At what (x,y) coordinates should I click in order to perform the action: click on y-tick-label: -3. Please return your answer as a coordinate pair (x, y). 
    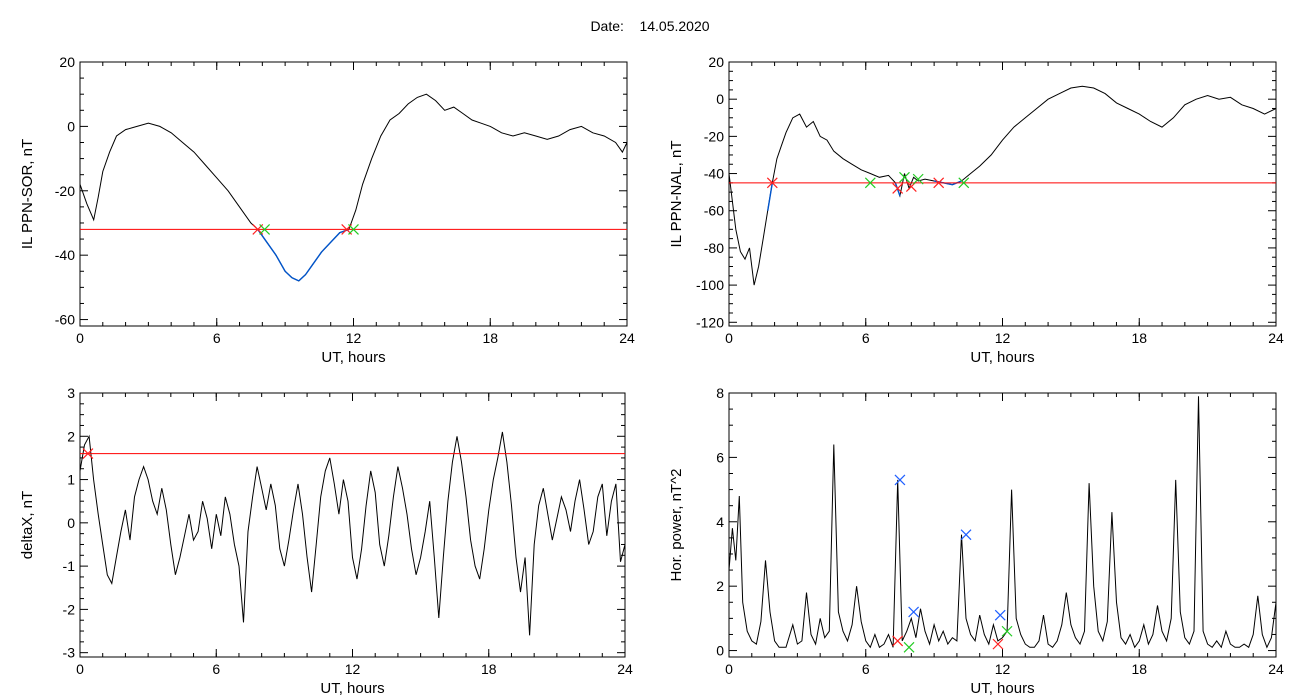
    Looking at the image, I should click on (69, 653).